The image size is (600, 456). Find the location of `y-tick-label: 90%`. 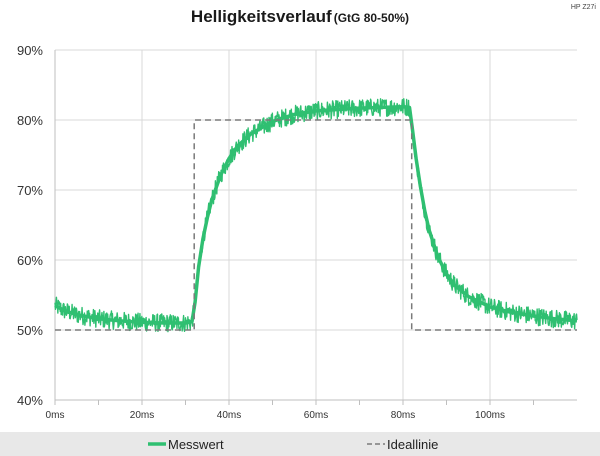

y-tick-label: 90% is located at coordinates (30, 50).